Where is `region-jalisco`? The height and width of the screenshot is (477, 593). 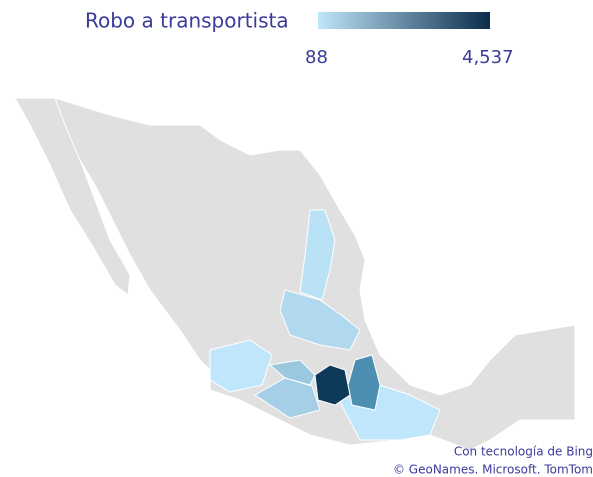
region-jalisco is located at coordinates (241, 366).